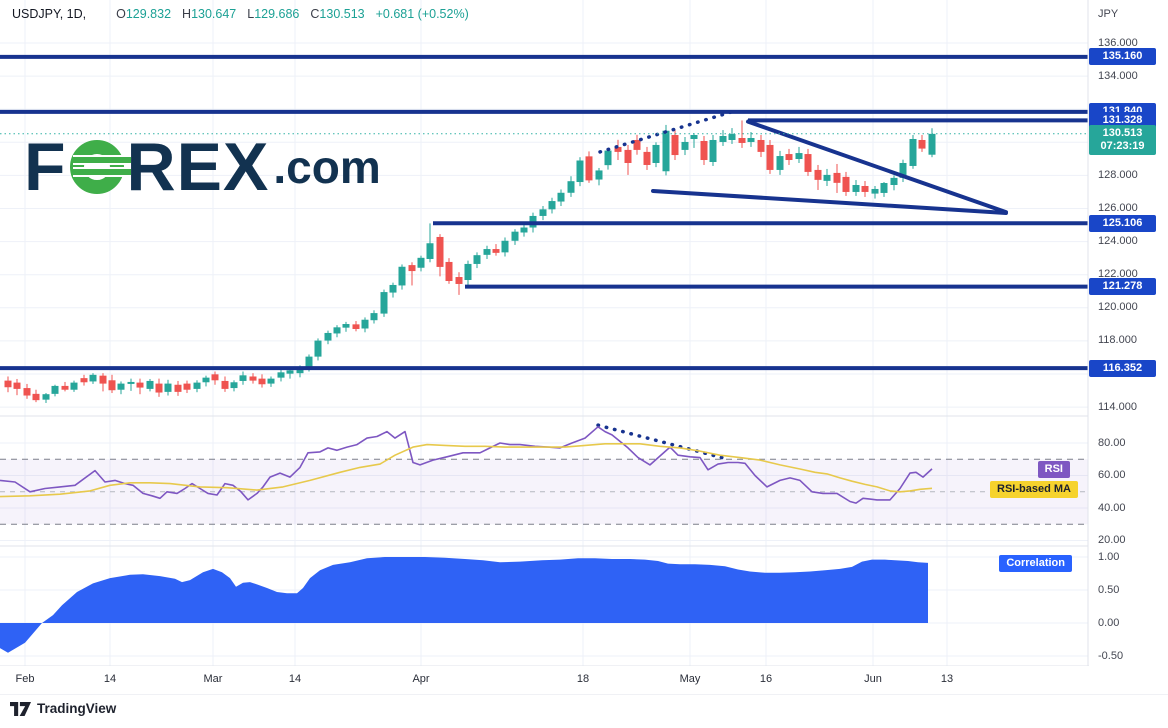  Describe the element at coordinates (464, 605) in the screenshot. I see `correlation-area` at that location.